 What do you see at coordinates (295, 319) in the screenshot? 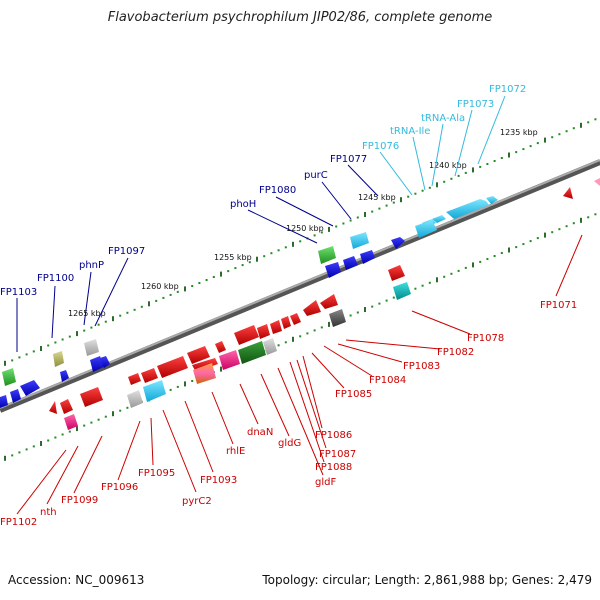
I see `gene-FP1085` at bounding box center [295, 319].